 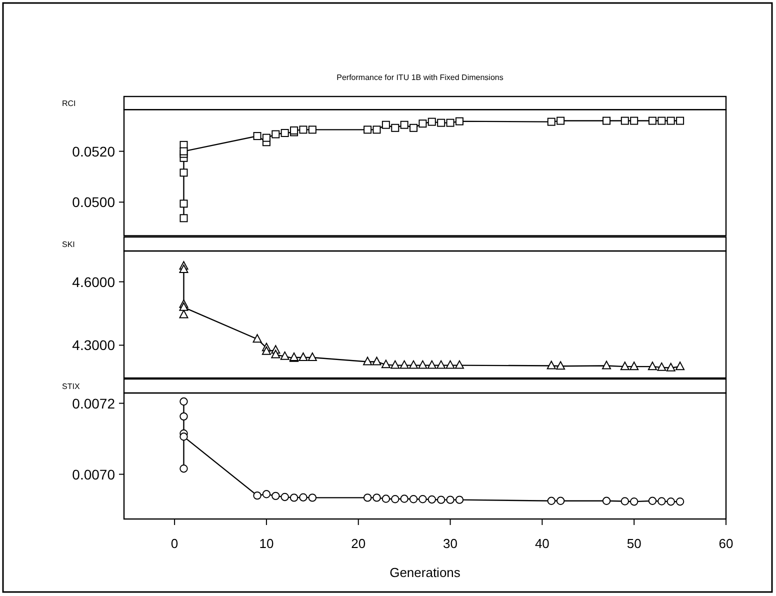 What do you see at coordinates (94, 202) in the screenshot?
I see `y-tick-label: 0.0500` at bounding box center [94, 202].